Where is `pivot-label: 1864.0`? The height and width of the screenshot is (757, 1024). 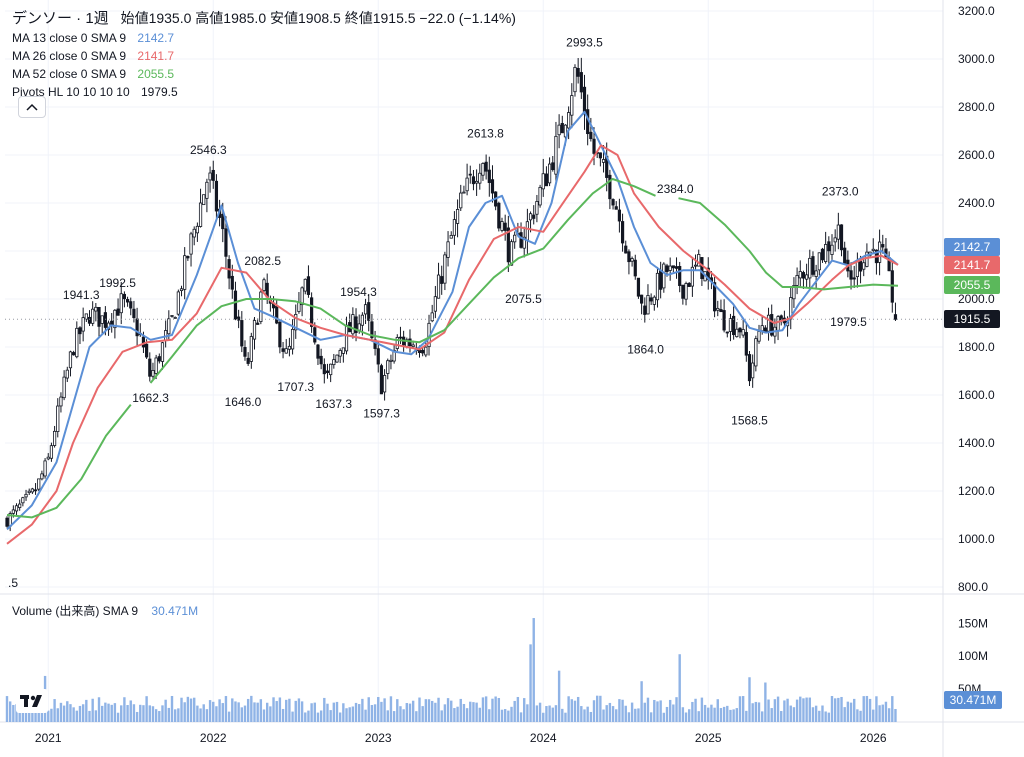 pivot-label: 1864.0 is located at coordinates (645, 350).